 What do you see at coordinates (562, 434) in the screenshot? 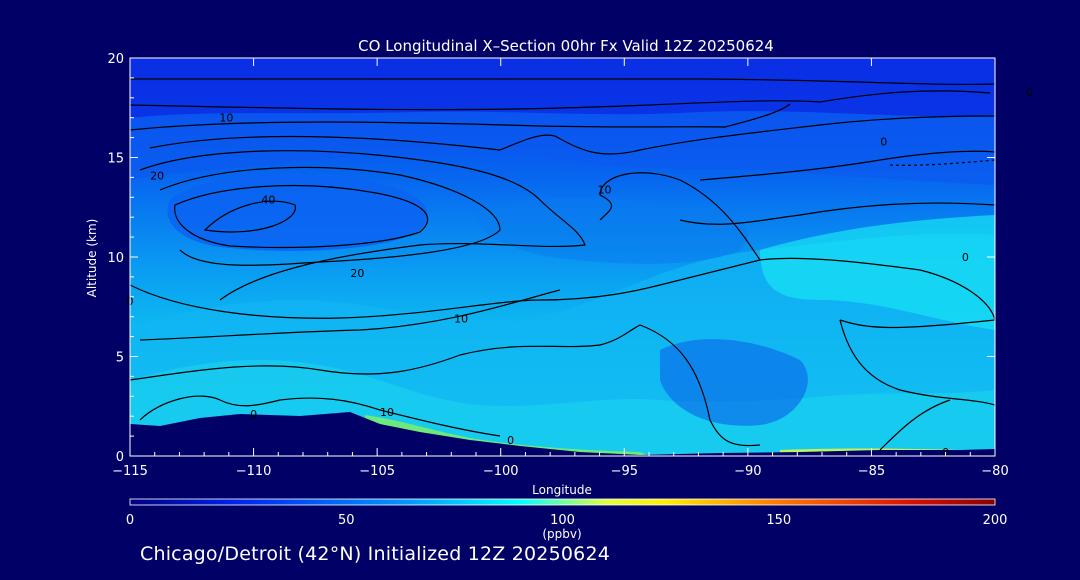
I see `terrain-mask` at bounding box center [562, 434].